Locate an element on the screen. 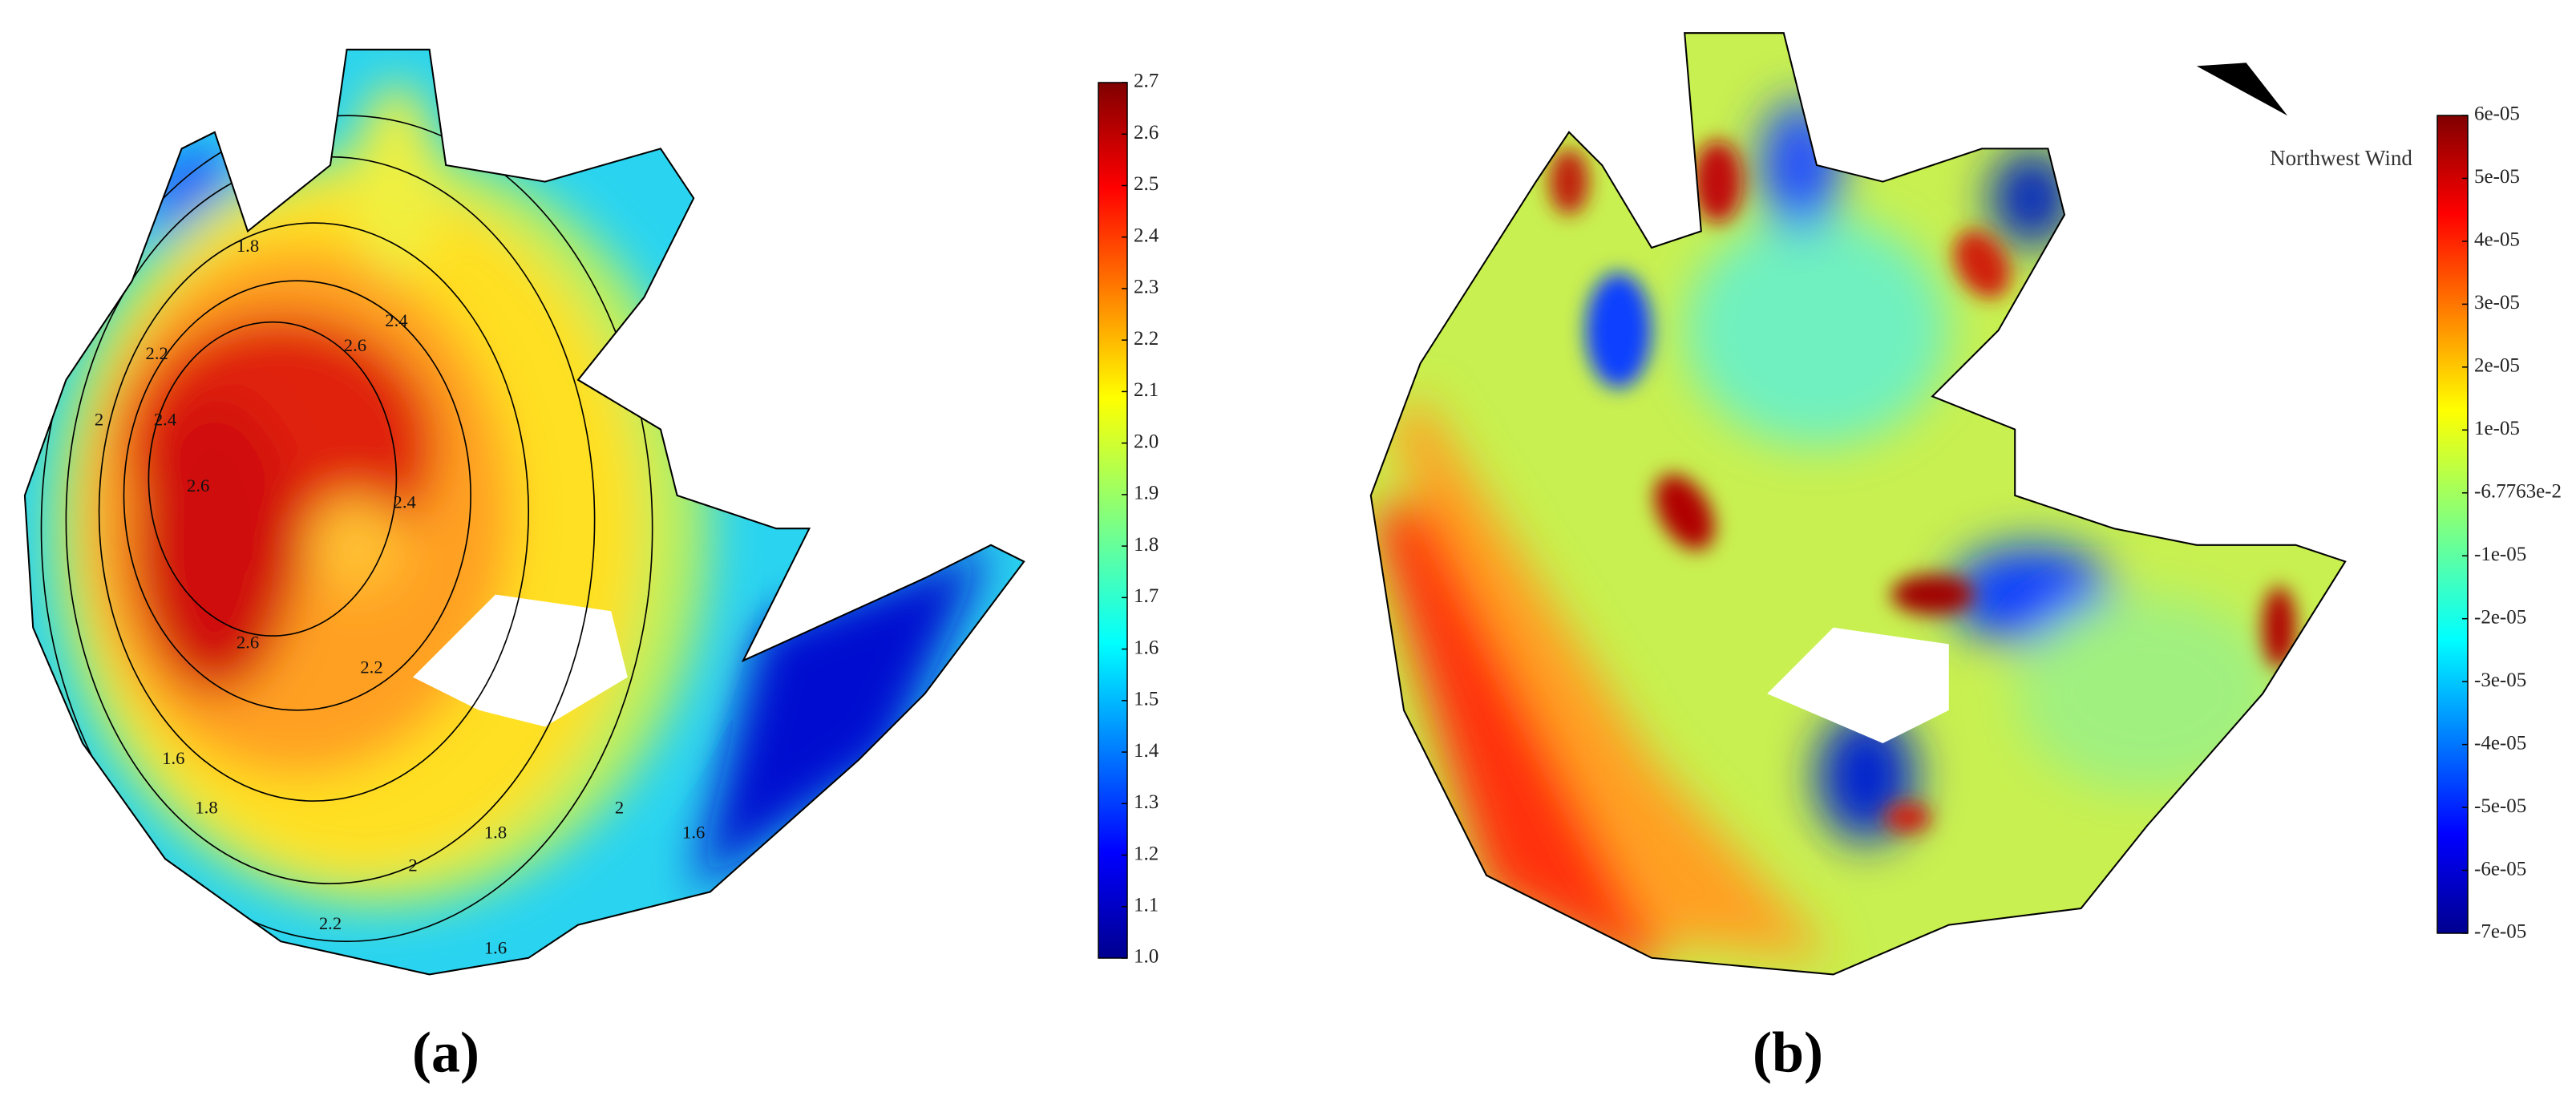  panel-label: (b) is located at coordinates (1788, 1053).